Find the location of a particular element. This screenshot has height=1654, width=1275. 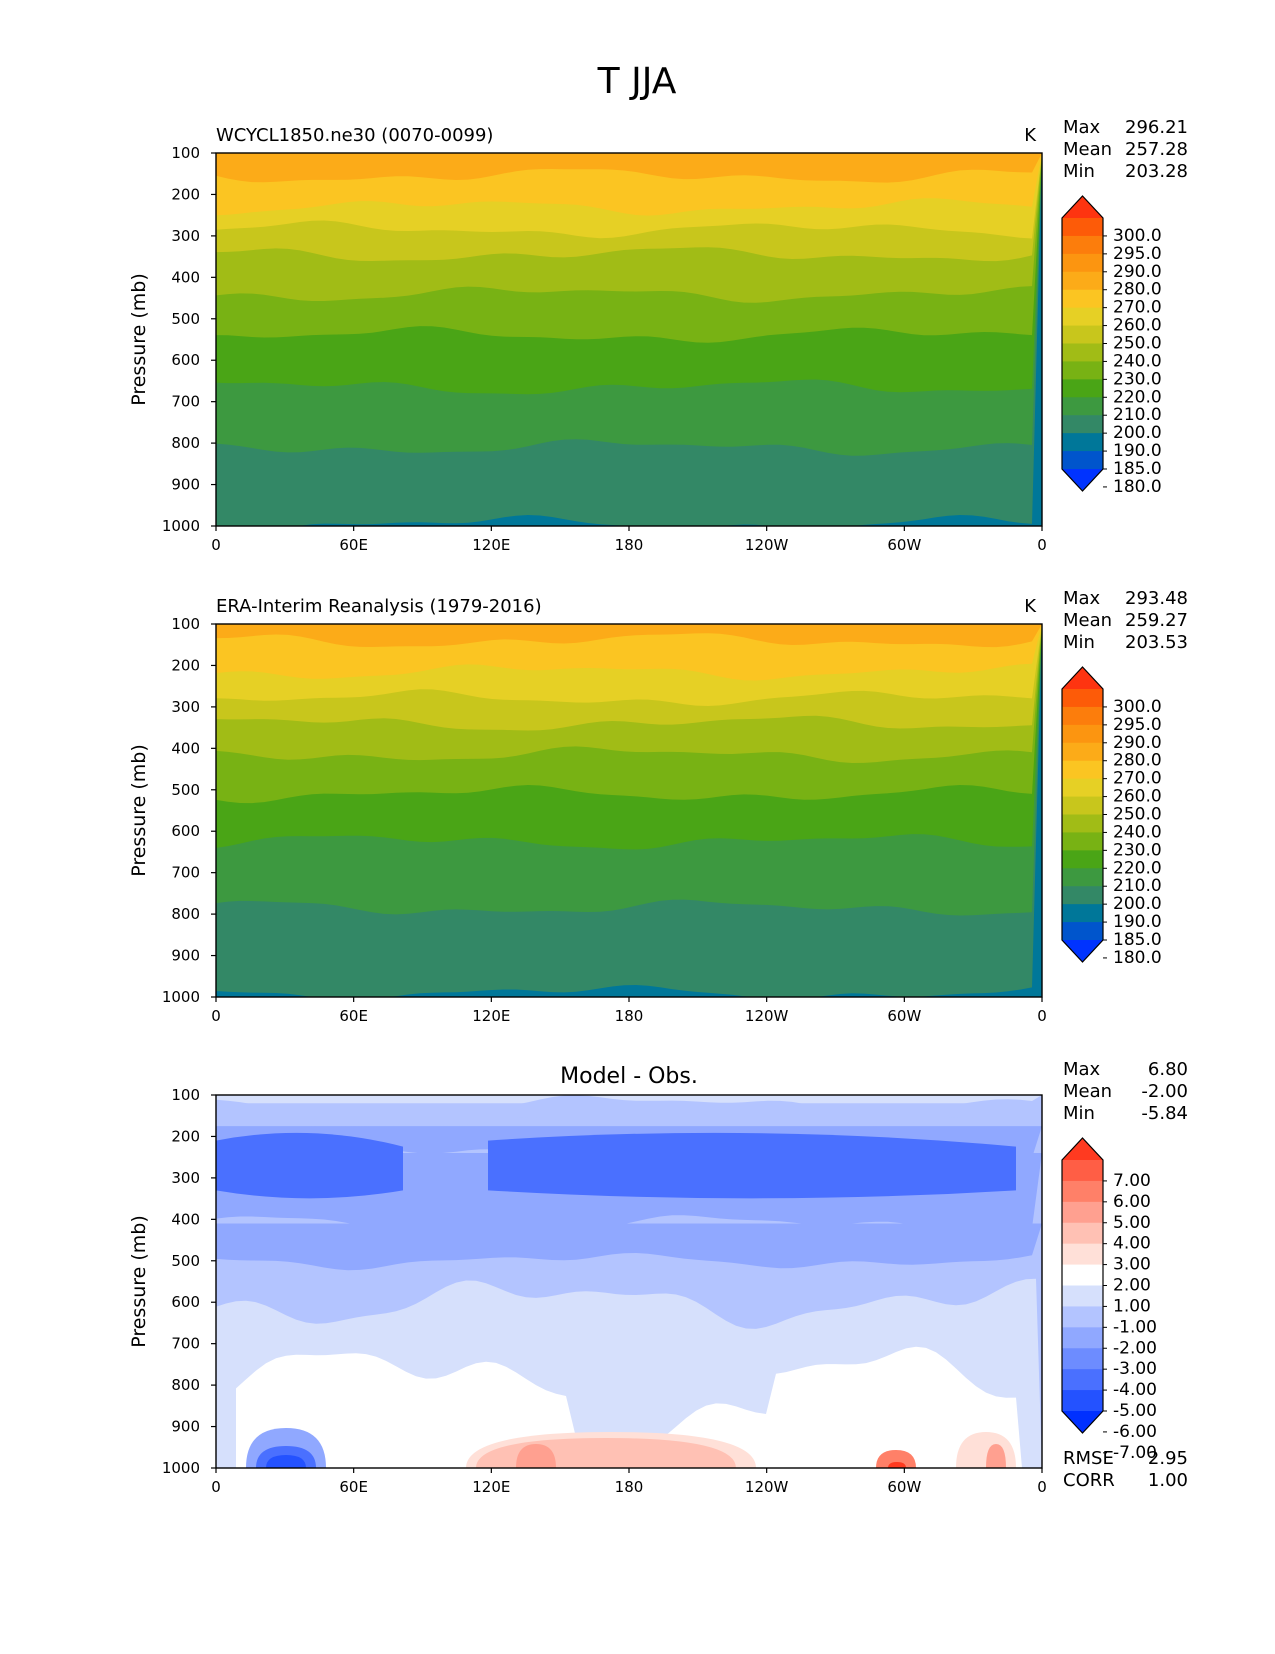

colorbar-label: -1.00 is located at coordinates (1135, 1327).